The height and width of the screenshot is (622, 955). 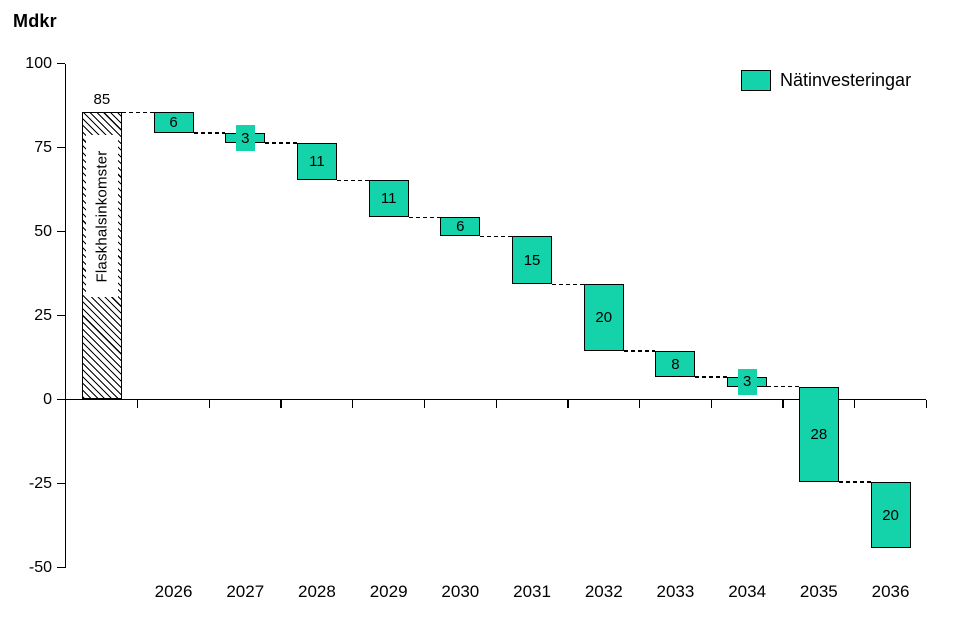 I want to click on y-tick-label--50: -50, so click(x=40, y=567).